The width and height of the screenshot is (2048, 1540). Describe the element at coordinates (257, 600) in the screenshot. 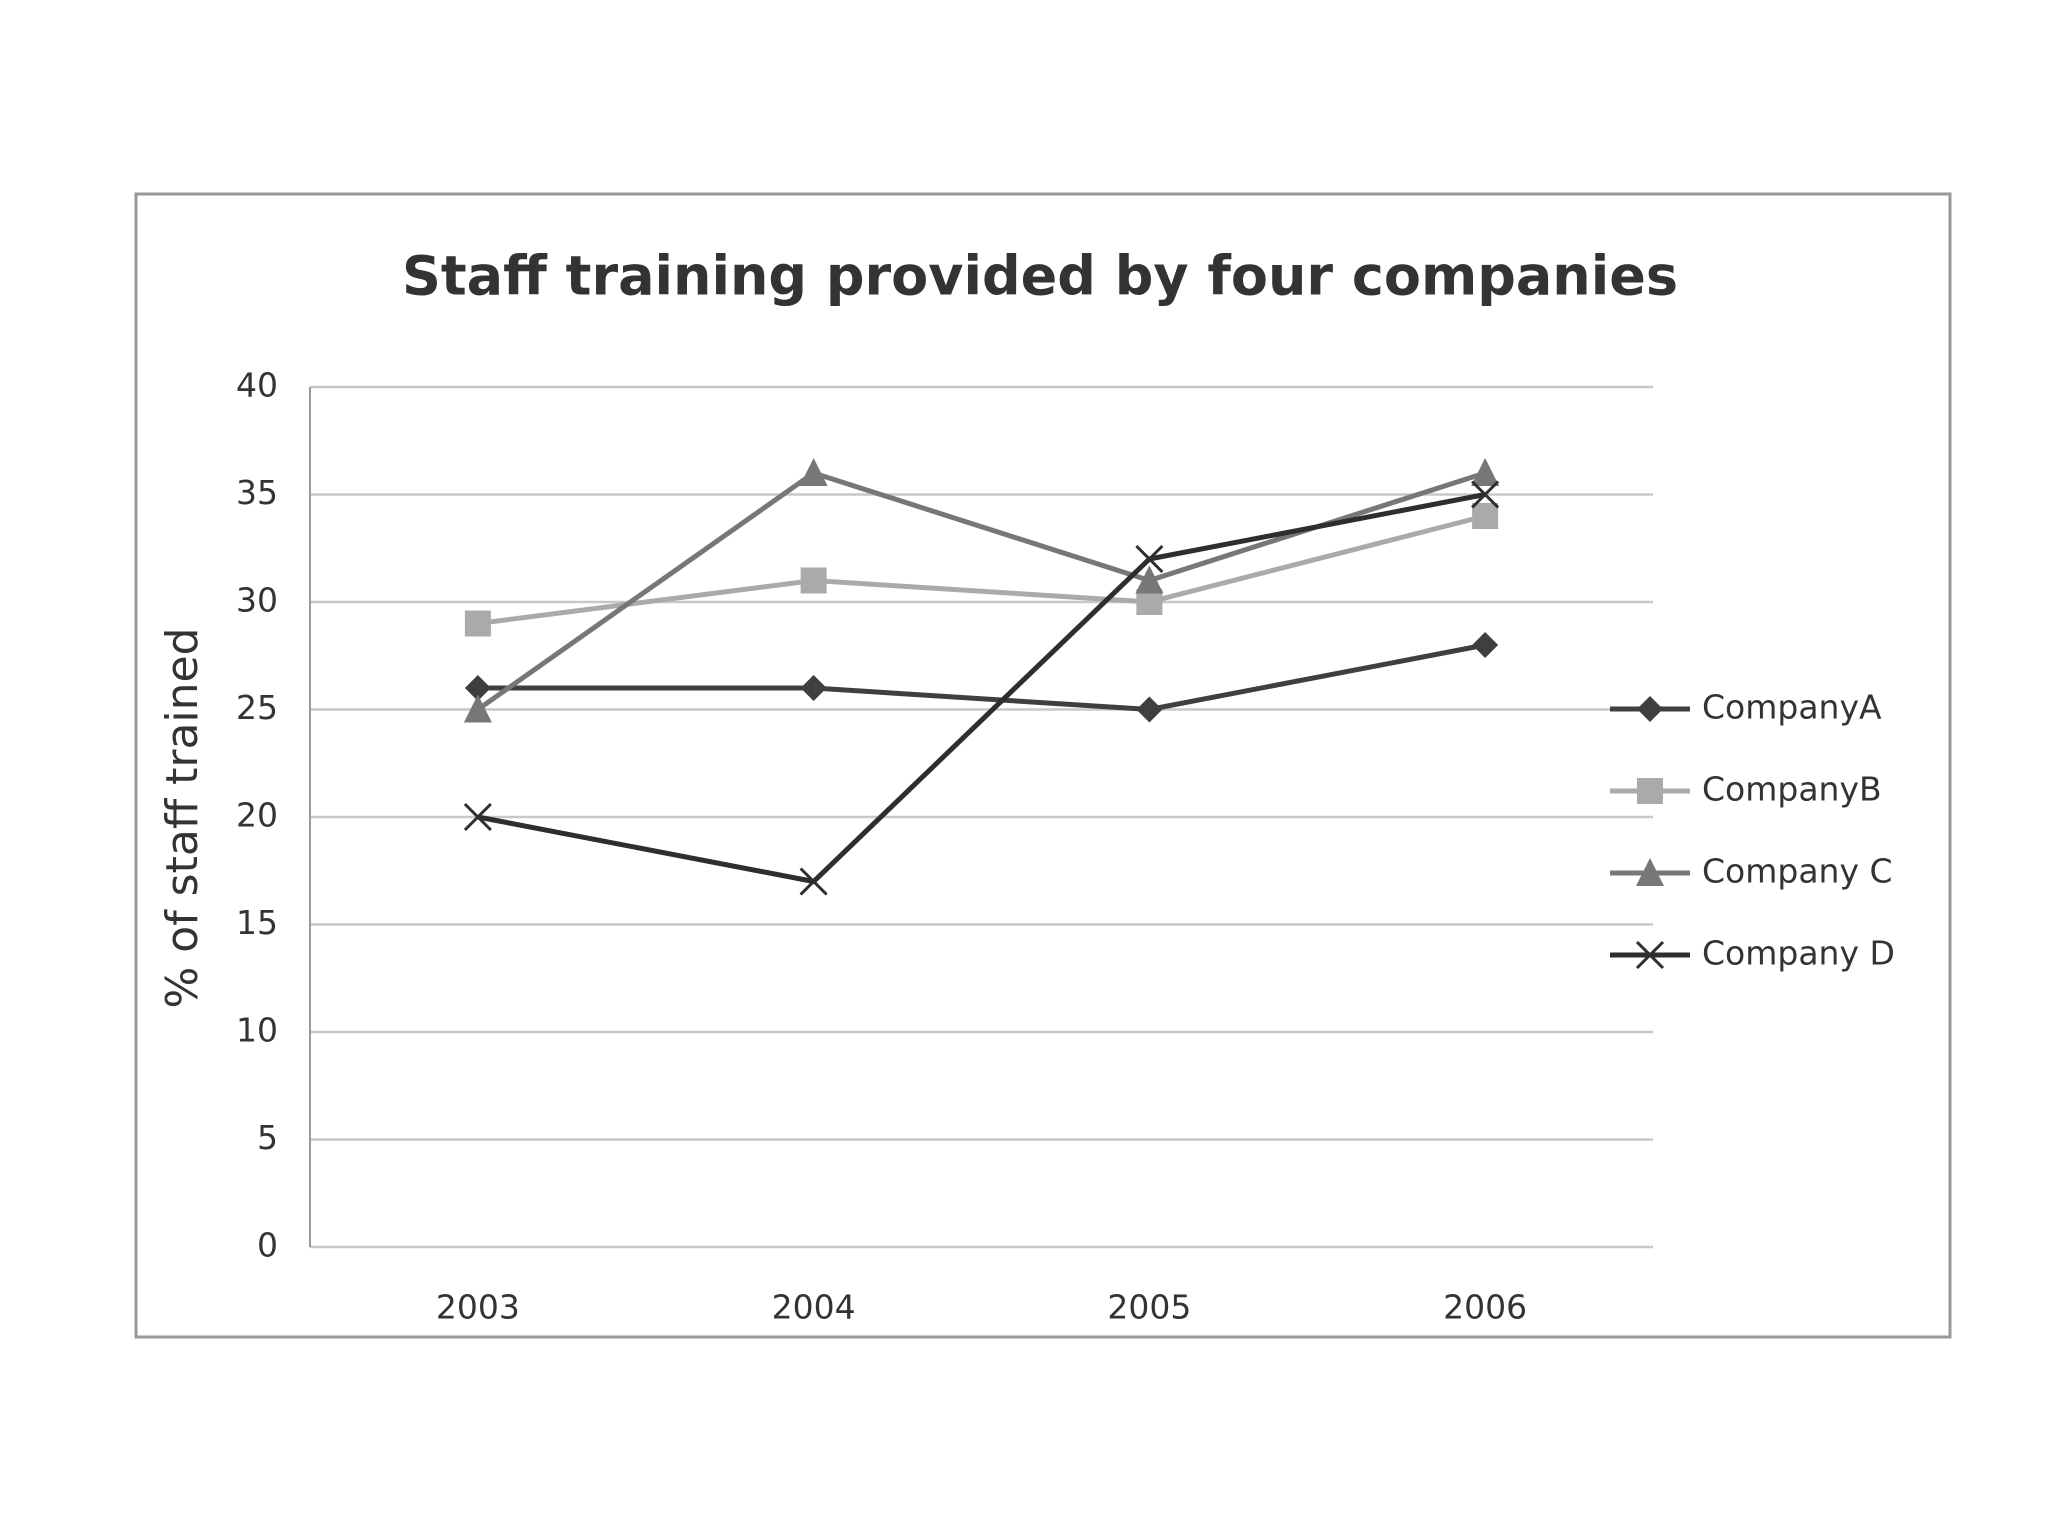

I see `y-tick-label: 30` at that location.